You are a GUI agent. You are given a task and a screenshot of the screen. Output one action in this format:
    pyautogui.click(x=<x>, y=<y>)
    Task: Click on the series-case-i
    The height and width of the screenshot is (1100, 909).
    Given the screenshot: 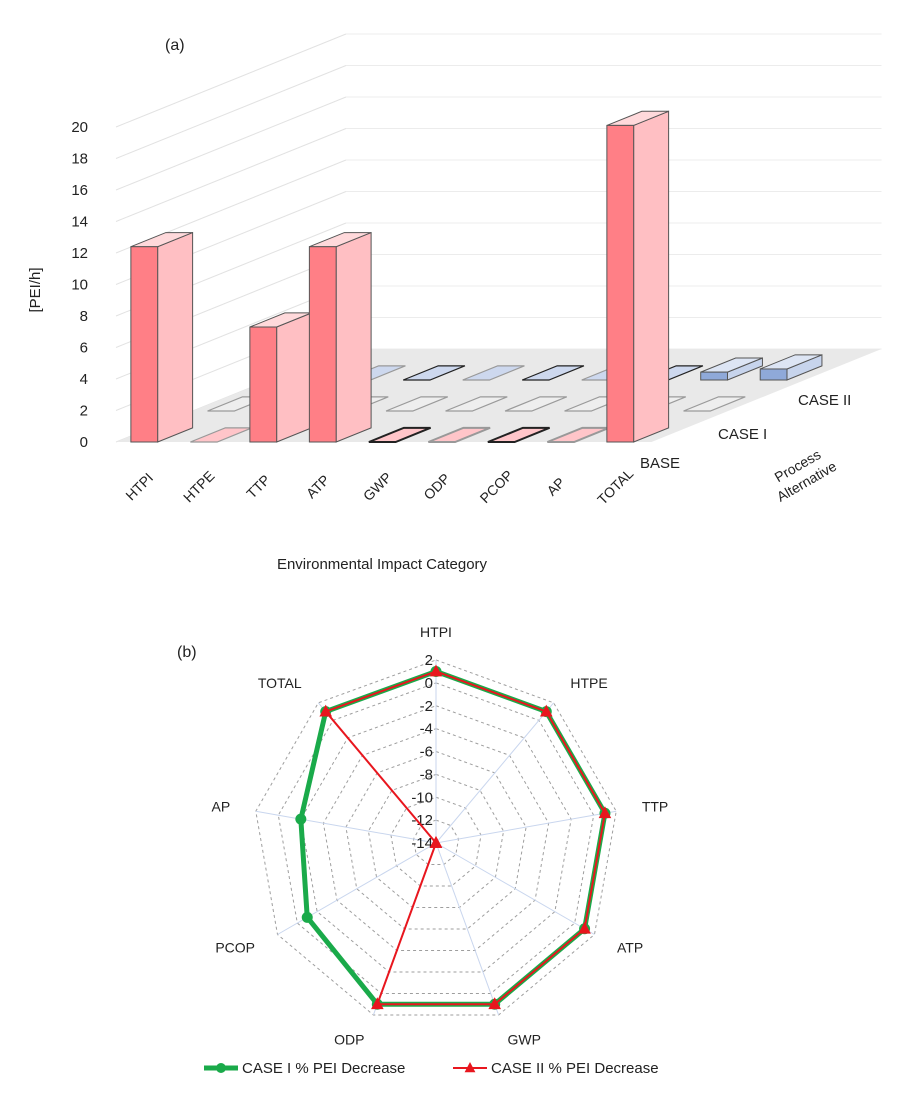 What is the action you would take?
    pyautogui.click(x=453, y=837)
    